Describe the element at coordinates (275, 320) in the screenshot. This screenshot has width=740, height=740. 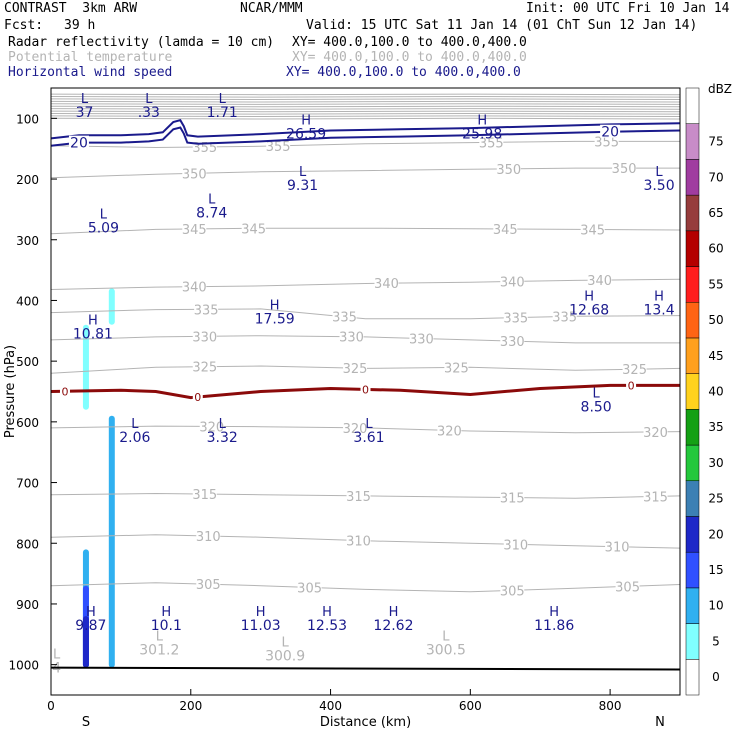
I see `extremum-value: 17.59` at that location.